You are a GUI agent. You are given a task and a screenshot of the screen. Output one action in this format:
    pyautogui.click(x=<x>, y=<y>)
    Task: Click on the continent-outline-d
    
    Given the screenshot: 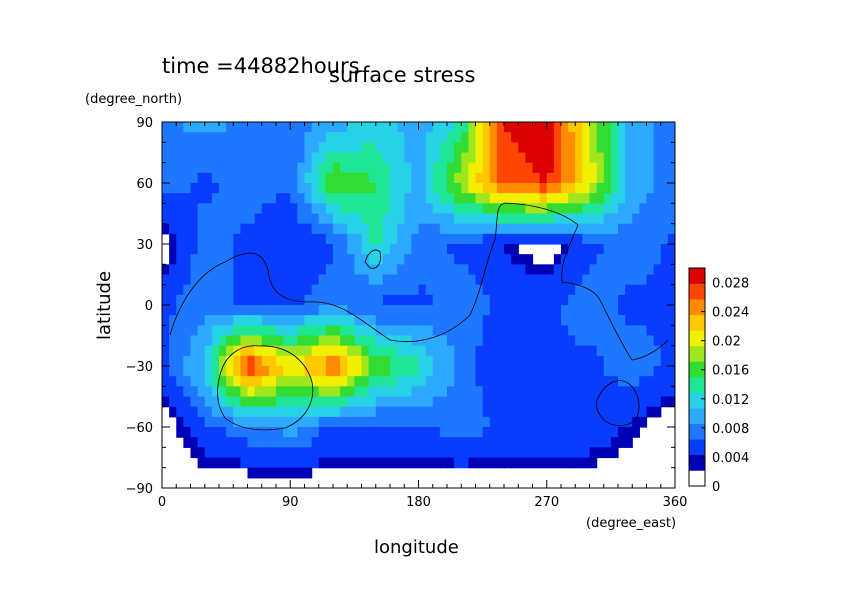 What is the action you would take?
    pyautogui.click(x=618, y=403)
    